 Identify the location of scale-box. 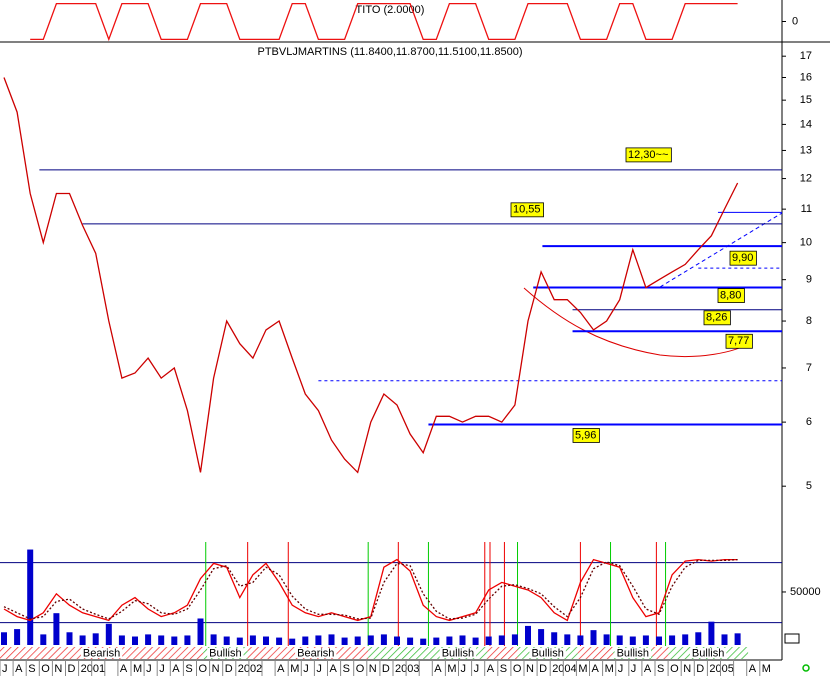
(792, 638).